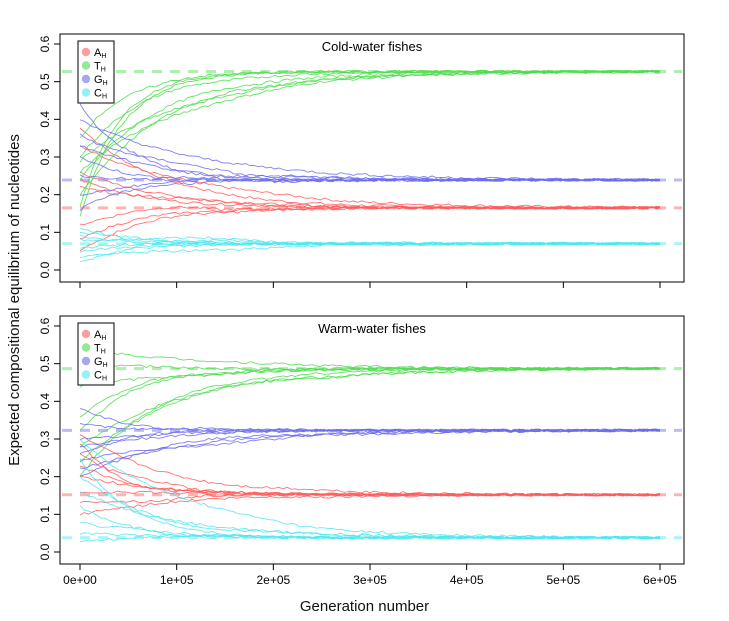 This screenshot has height=621, width=729. Describe the element at coordinates (563, 580) in the screenshot. I see `x-tick-label: 5e+05` at that location.